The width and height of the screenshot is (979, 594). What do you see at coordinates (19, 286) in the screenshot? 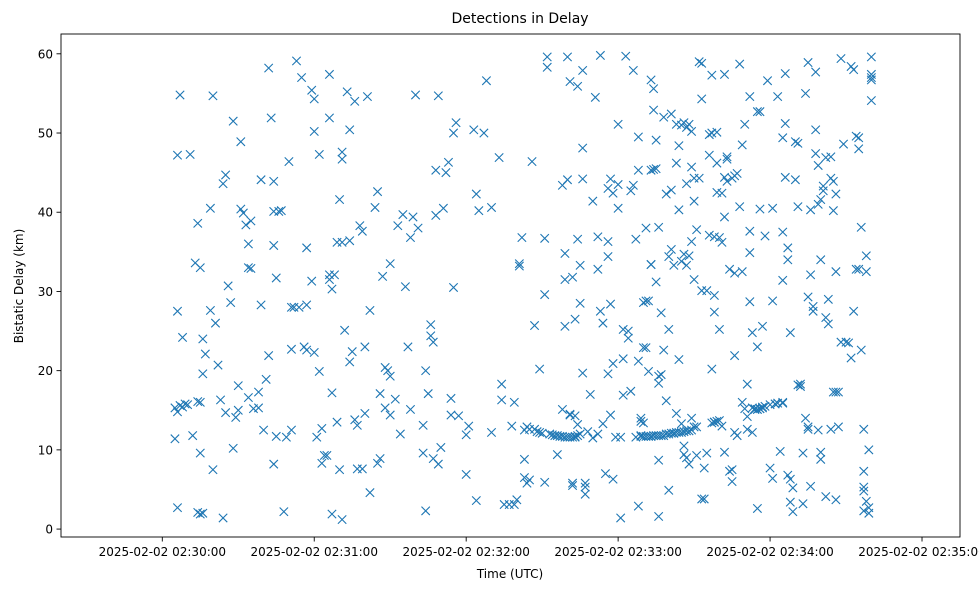
I see `y-axis-label: Bistatic Delay (km)` at bounding box center [19, 286].